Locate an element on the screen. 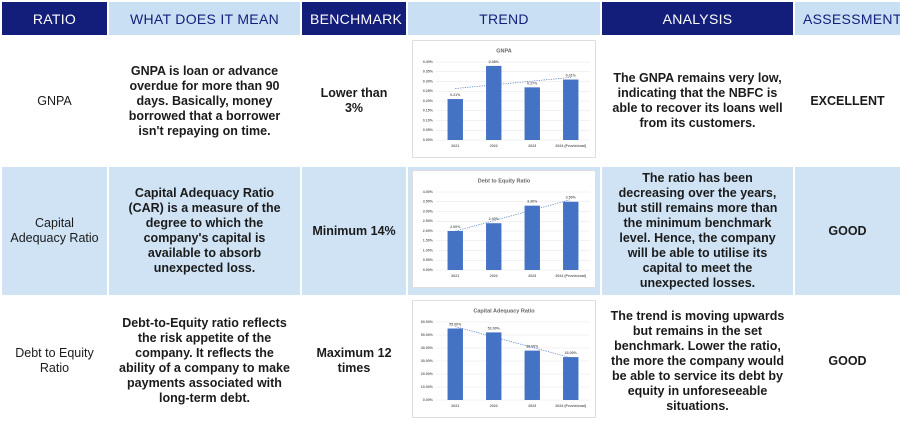 Image resolution: width=900 pixels, height=427 pixels. y-tick-label: 40.00% is located at coordinates (427, 348).